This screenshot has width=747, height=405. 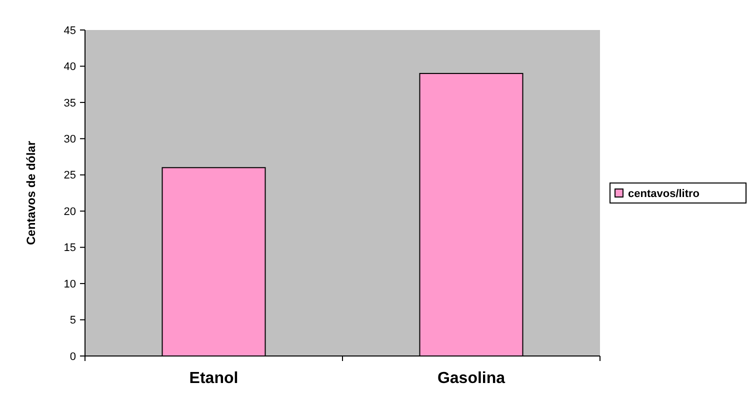 I want to click on y-tick-label: 15, so click(x=70, y=248).